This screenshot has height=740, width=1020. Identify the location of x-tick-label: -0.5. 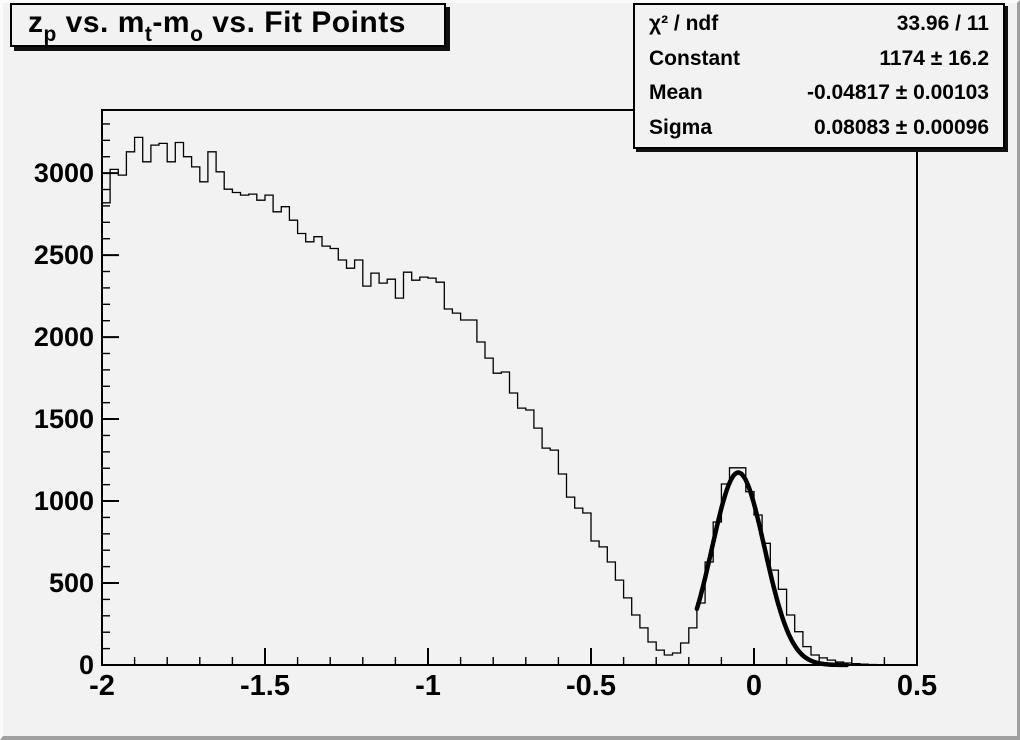
(591, 686).